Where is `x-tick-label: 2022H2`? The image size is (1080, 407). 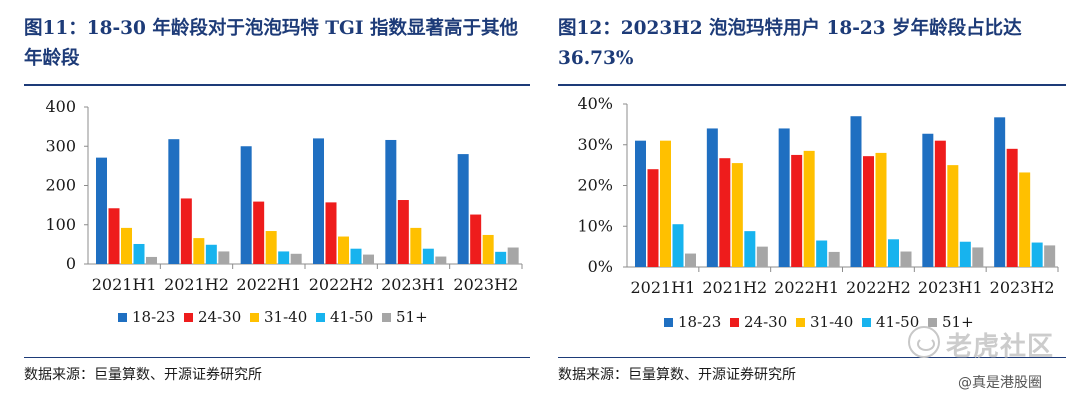
x-tick-label: 2022H2 is located at coordinates (341, 284).